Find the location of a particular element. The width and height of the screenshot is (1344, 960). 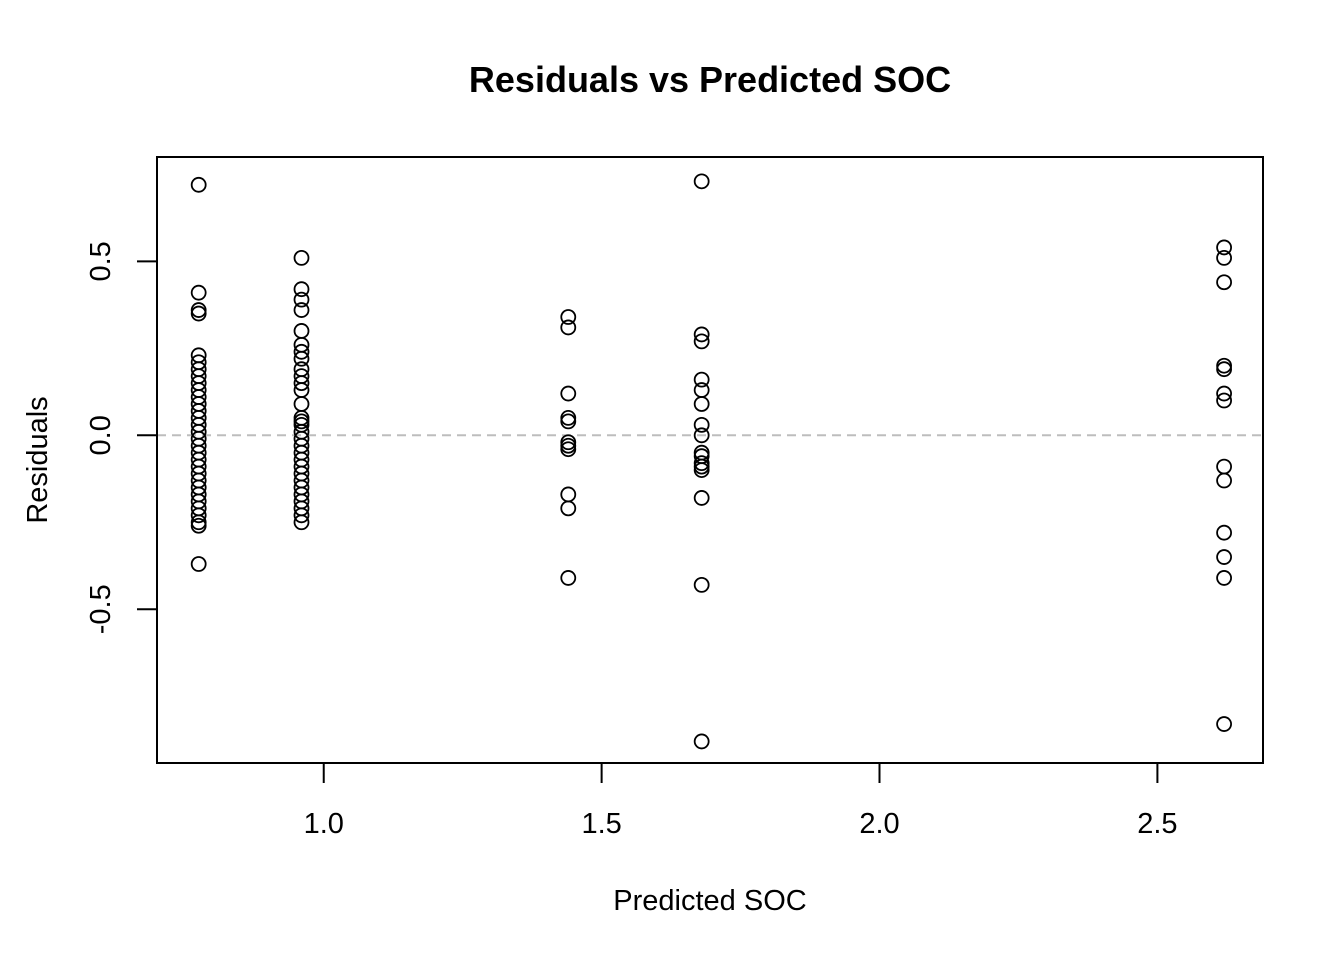

y-axis: -0.5 0.0 0.5 is located at coordinates (121, 437).